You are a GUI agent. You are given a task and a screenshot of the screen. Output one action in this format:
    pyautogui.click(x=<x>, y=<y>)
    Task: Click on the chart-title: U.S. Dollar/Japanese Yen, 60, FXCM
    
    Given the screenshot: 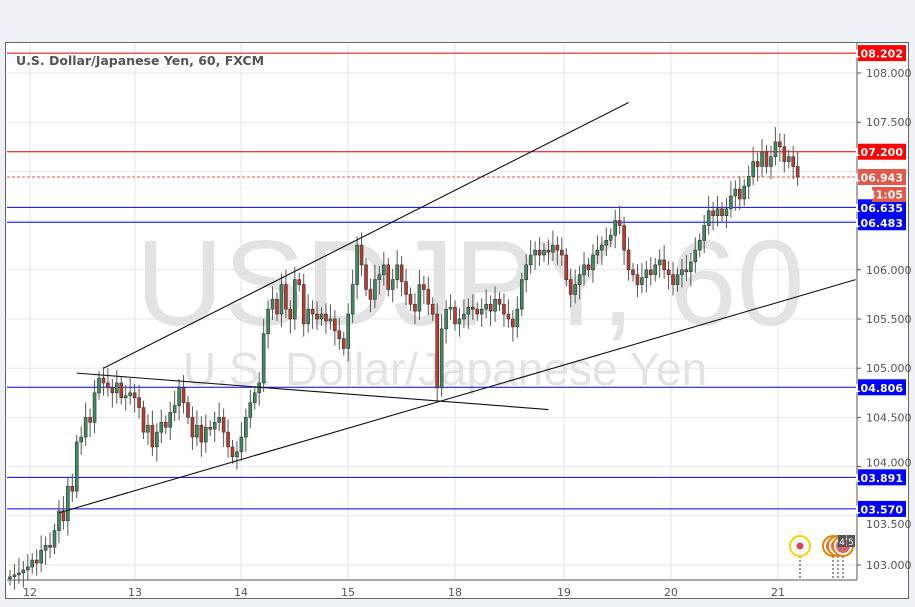 What is the action you would take?
    pyautogui.click(x=140, y=60)
    